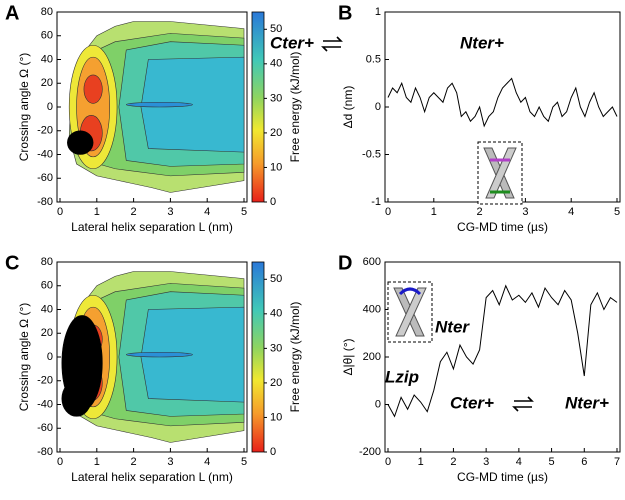 Image resolution: width=625 pixels, height=500 pixels. Describe the element at coordinates (378, 12) in the screenshot. I see `y-tick-label: 1` at that location.